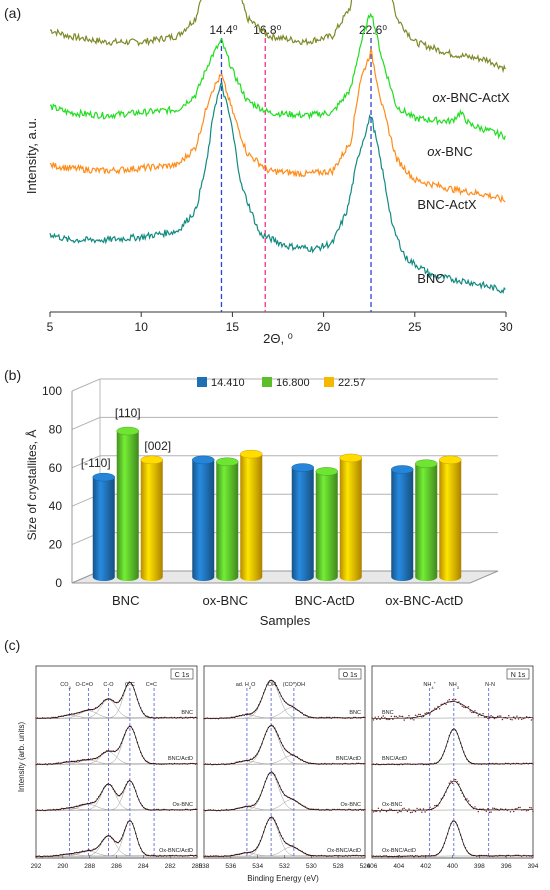 The width and height of the screenshot is (550, 890). What do you see at coordinates (56, 429) in the screenshot?
I see `panel-b-y-tick-label: 80` at bounding box center [56, 429].